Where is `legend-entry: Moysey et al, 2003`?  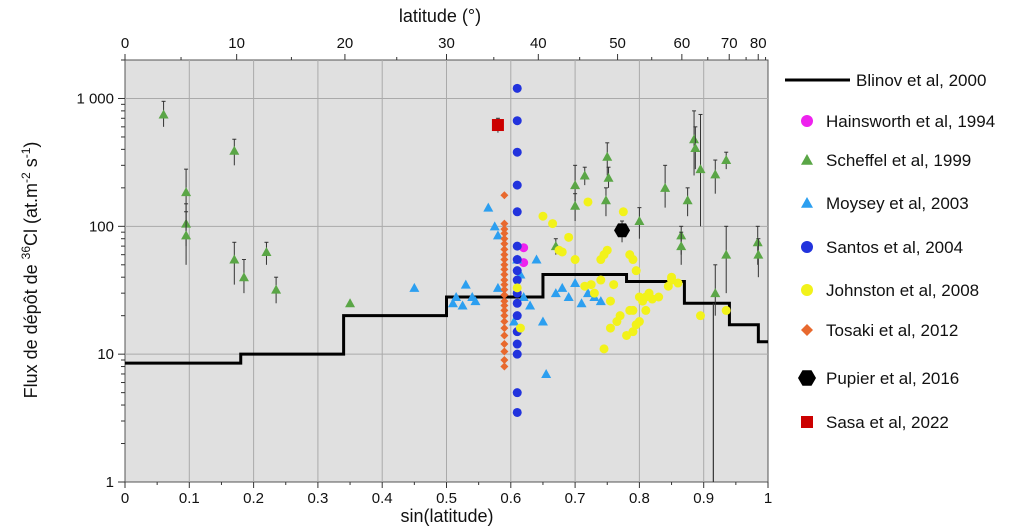
legend-entry: Moysey et al, 2003 is located at coordinates (885, 203).